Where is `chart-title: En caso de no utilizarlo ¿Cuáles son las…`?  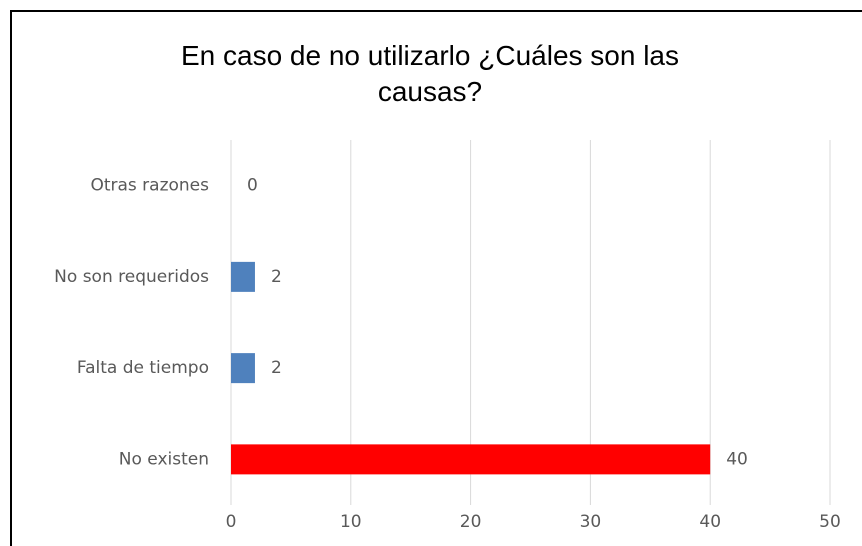 chart-title: En caso de no utilizarlo ¿Cuáles son las… is located at coordinates (430, 73).